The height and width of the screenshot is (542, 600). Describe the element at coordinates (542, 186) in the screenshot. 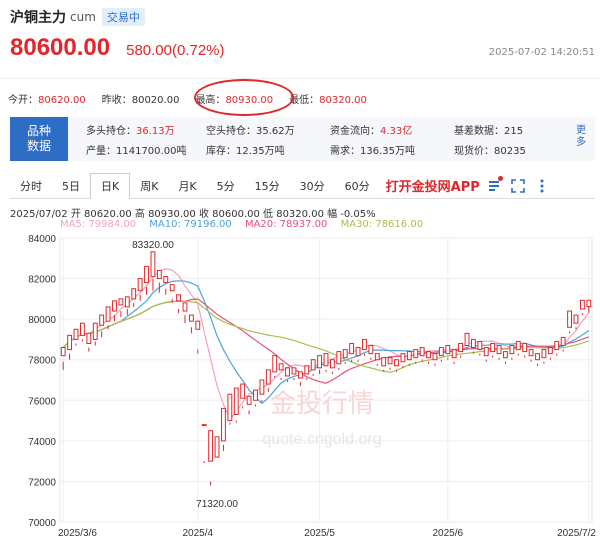

I see `more-vertical-icon` at that location.